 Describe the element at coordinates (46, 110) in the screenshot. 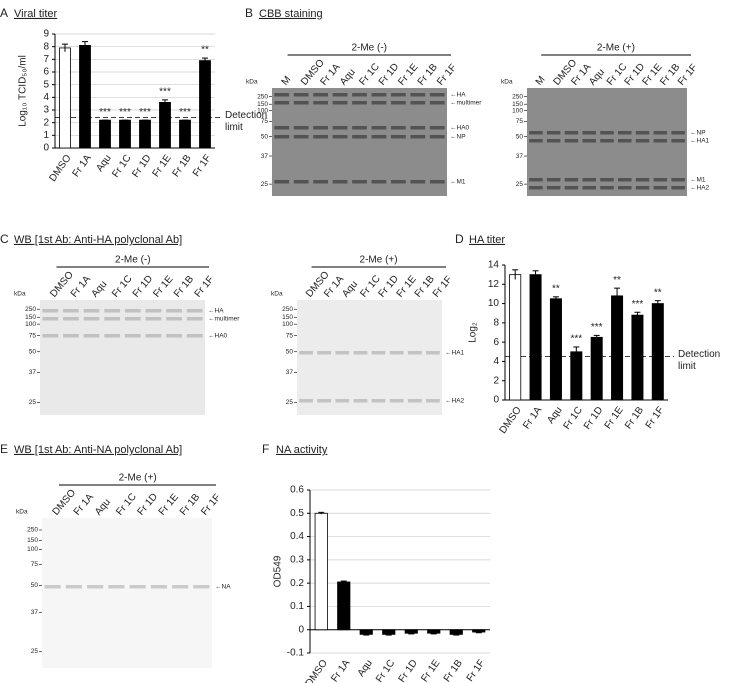

I see `y-tick-label: 3` at that location.